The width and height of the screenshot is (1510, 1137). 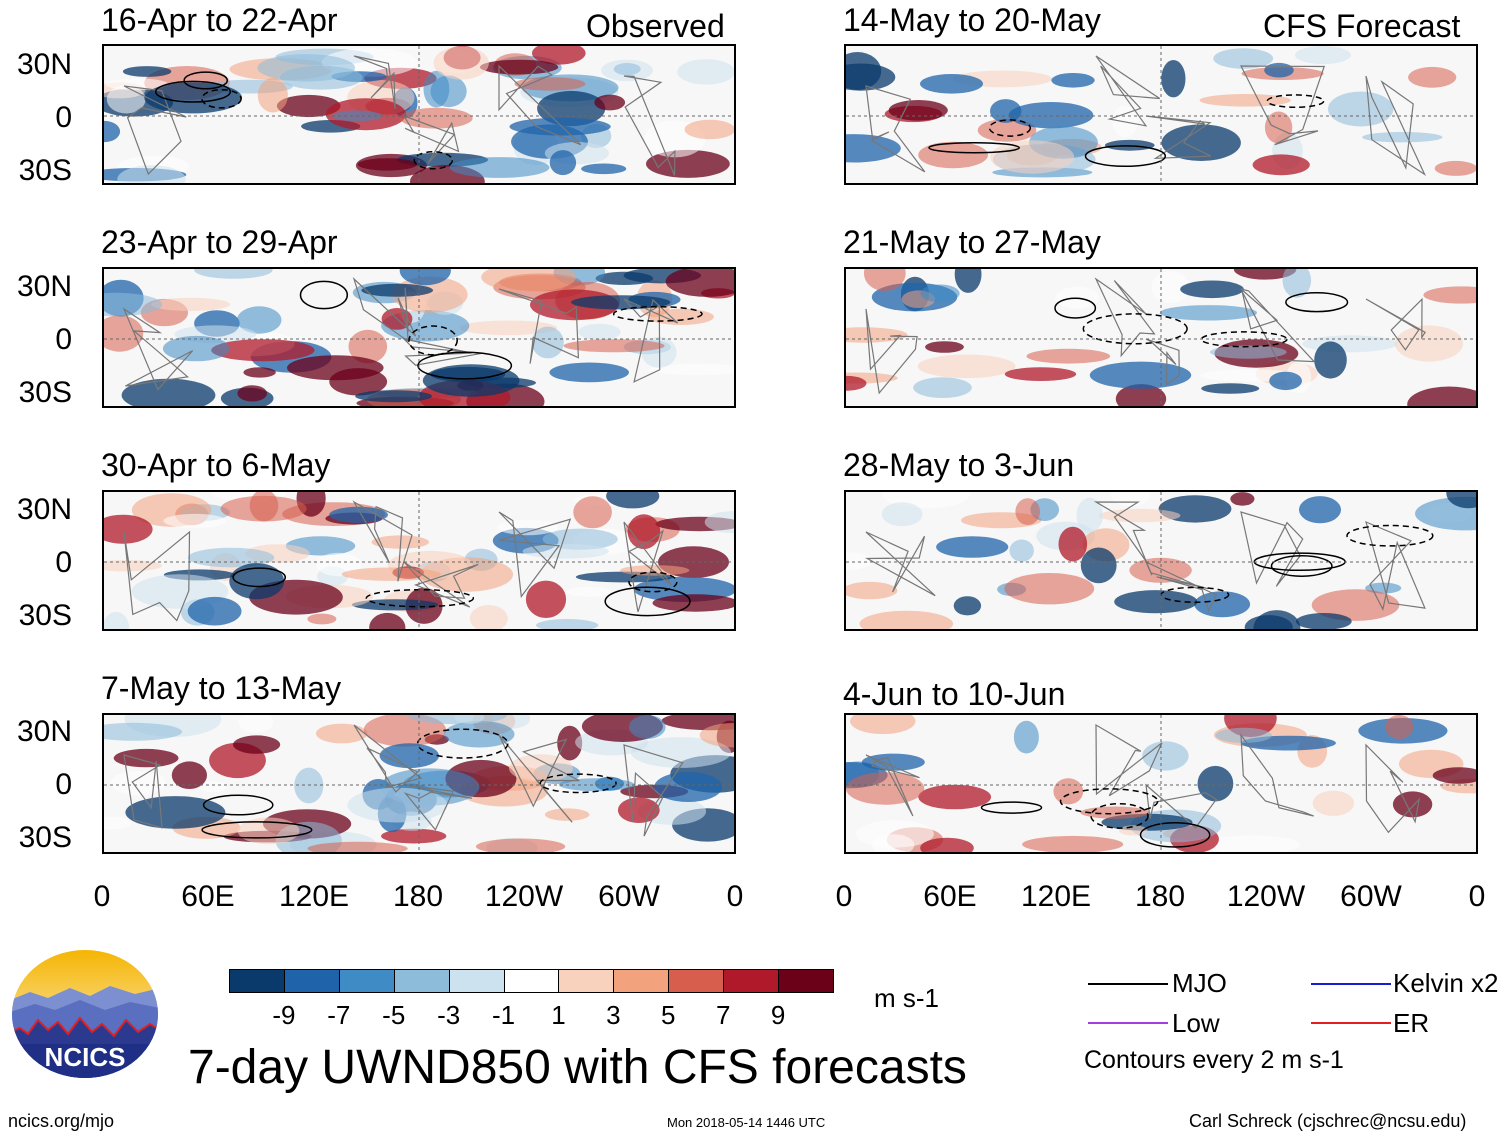 I want to click on panel-title-right-3: 28-May to 3-Jun, so click(x=959, y=465).